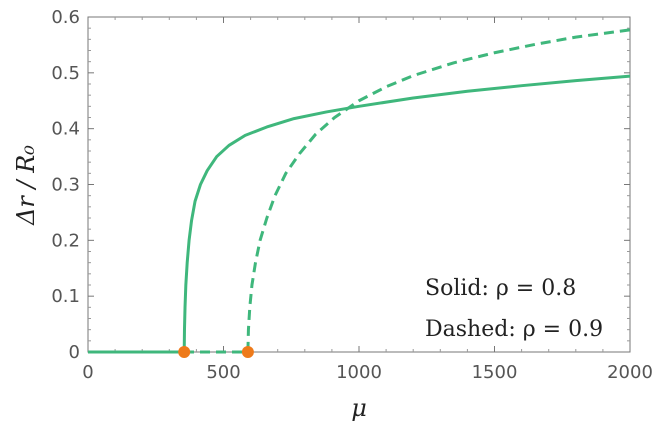 This screenshot has height=426, width=655. What do you see at coordinates (223, 372) in the screenshot?
I see `x-tick-label: 500` at bounding box center [223, 372].